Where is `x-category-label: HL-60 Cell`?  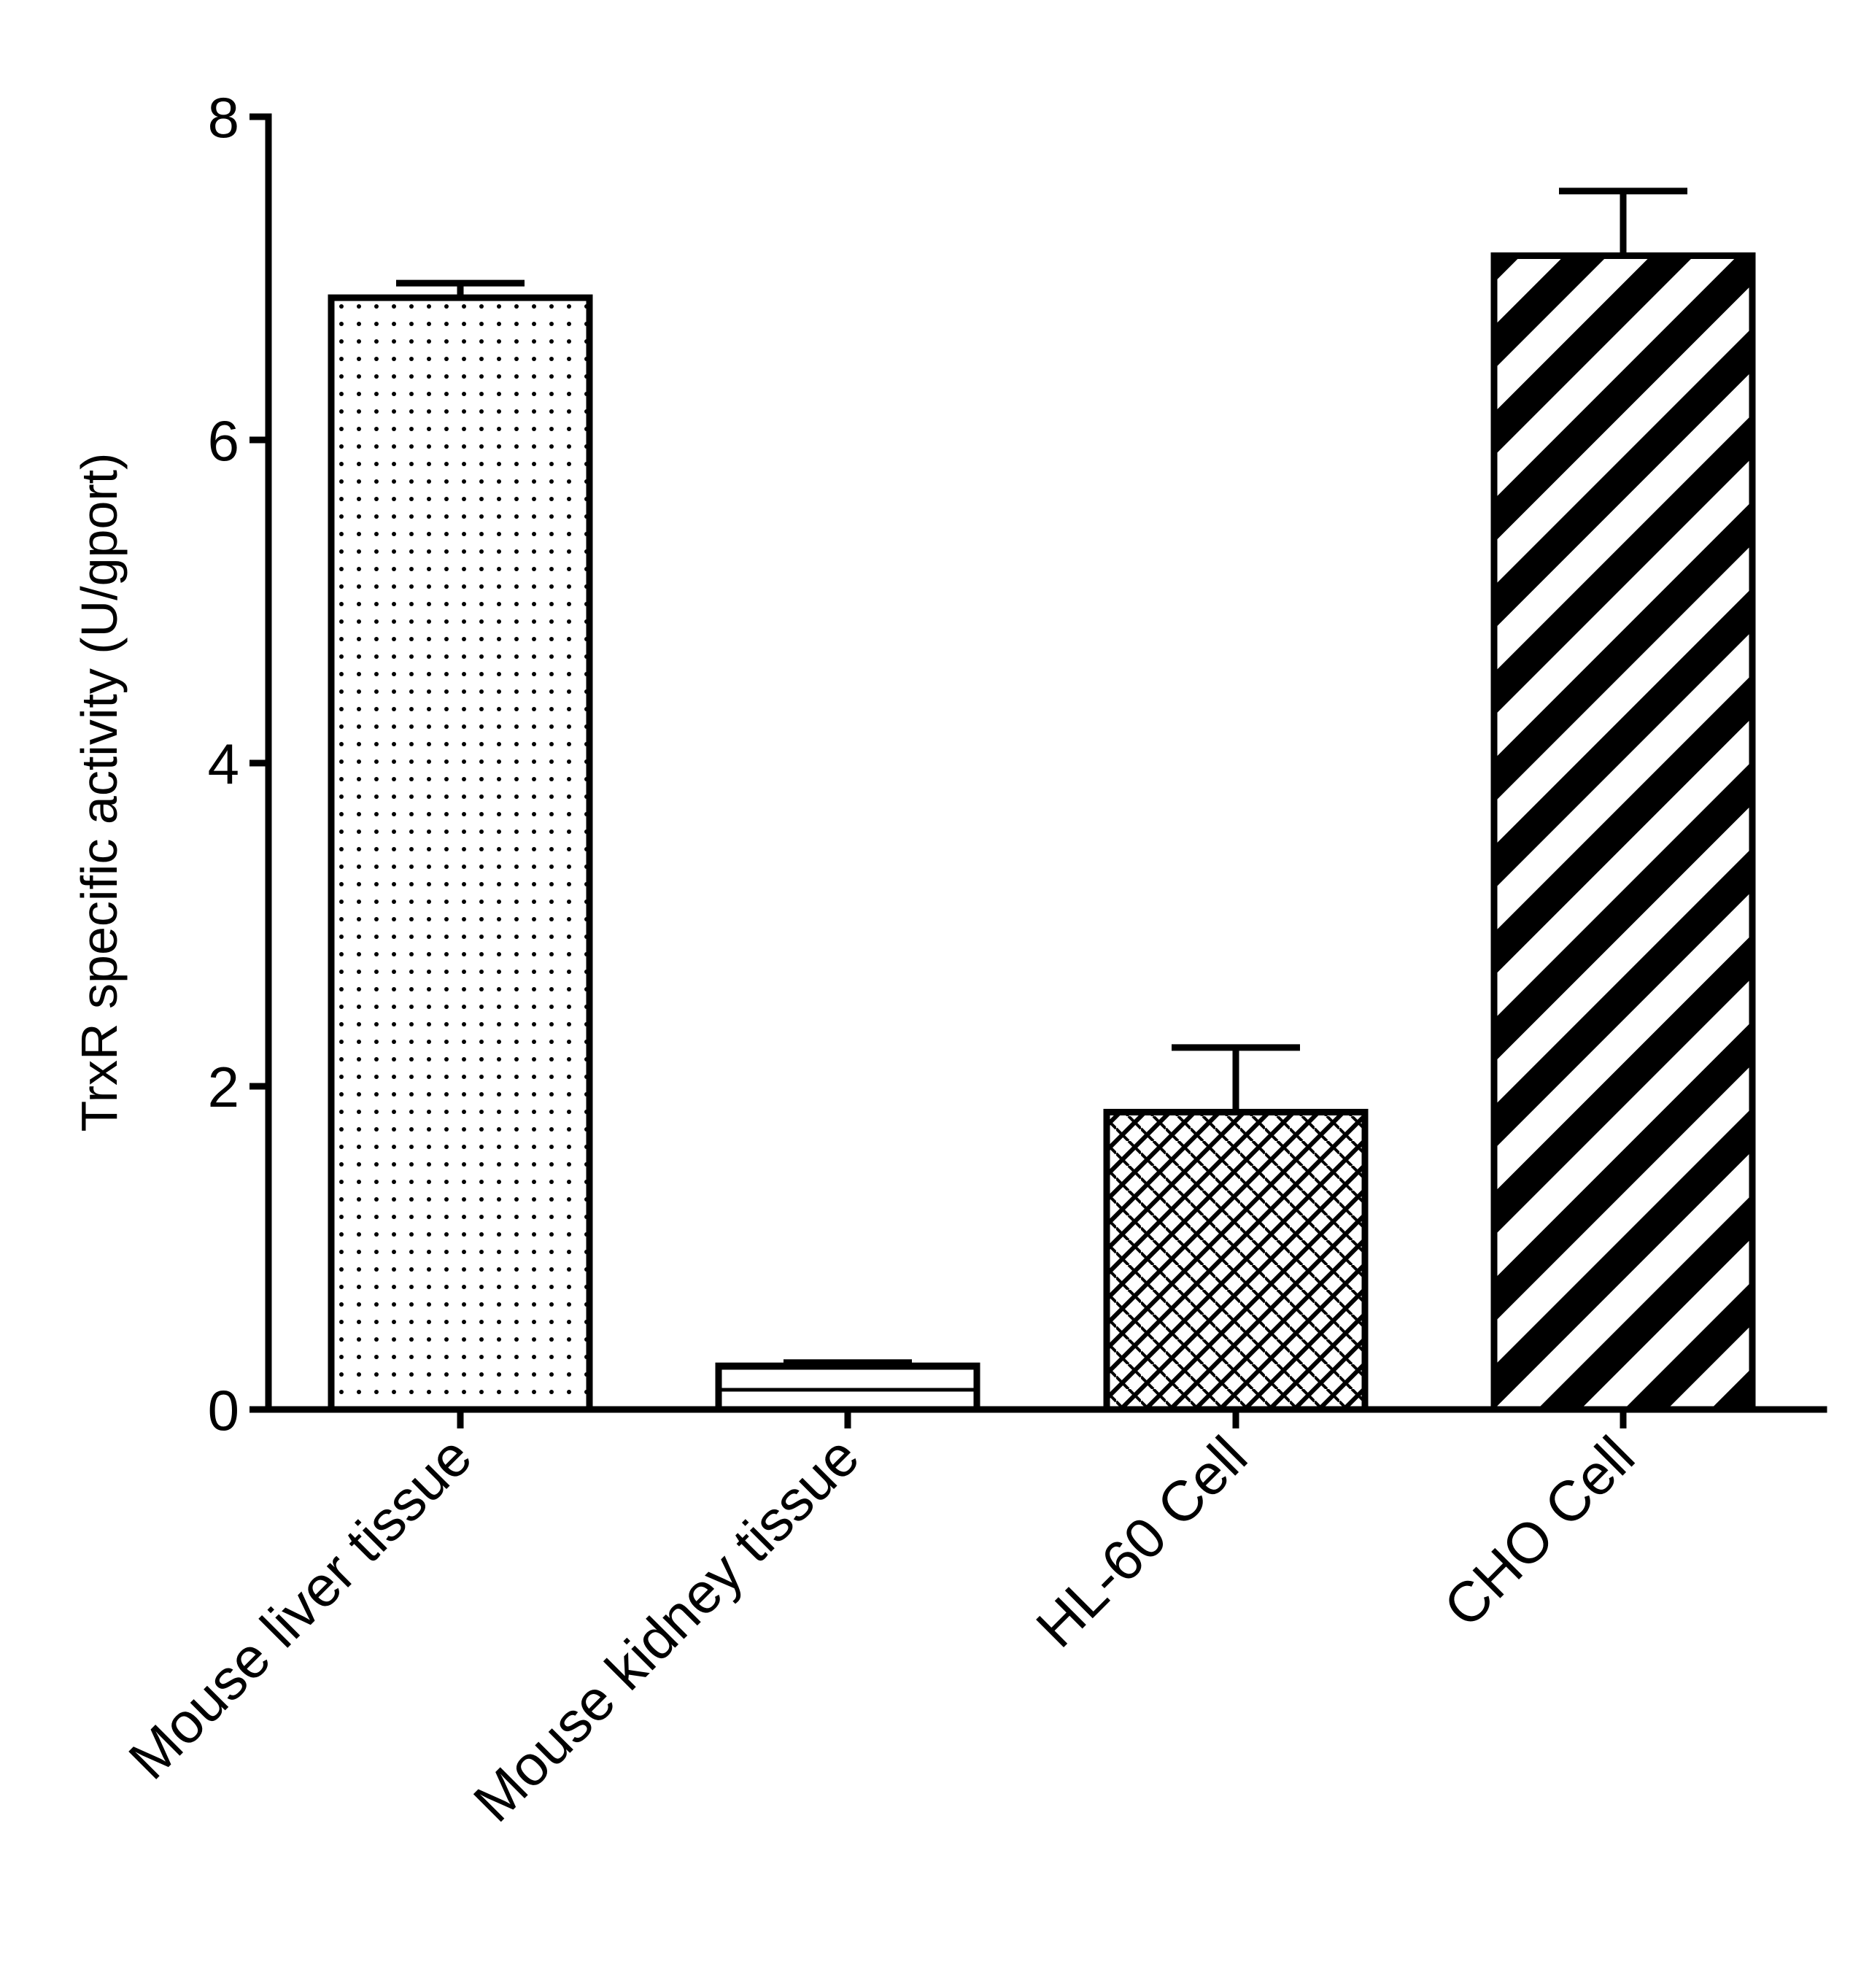 x-category-label: HL-60 Cell is located at coordinates (1141, 1542).